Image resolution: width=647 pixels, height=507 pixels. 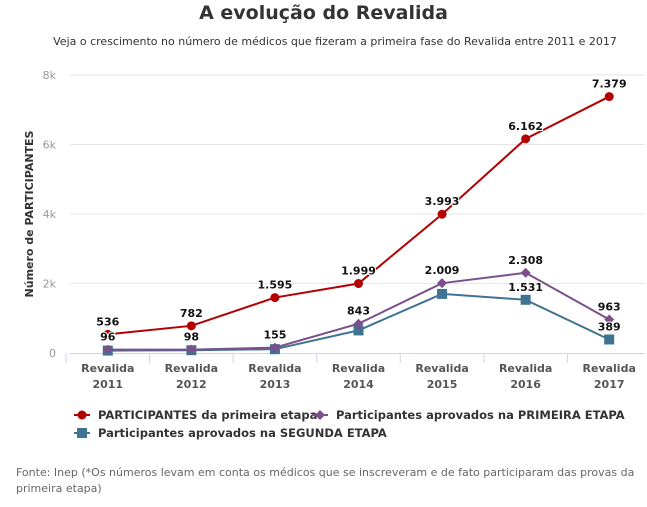 What do you see at coordinates (274, 335) in the screenshot?
I see `data-label: 155` at bounding box center [274, 335].